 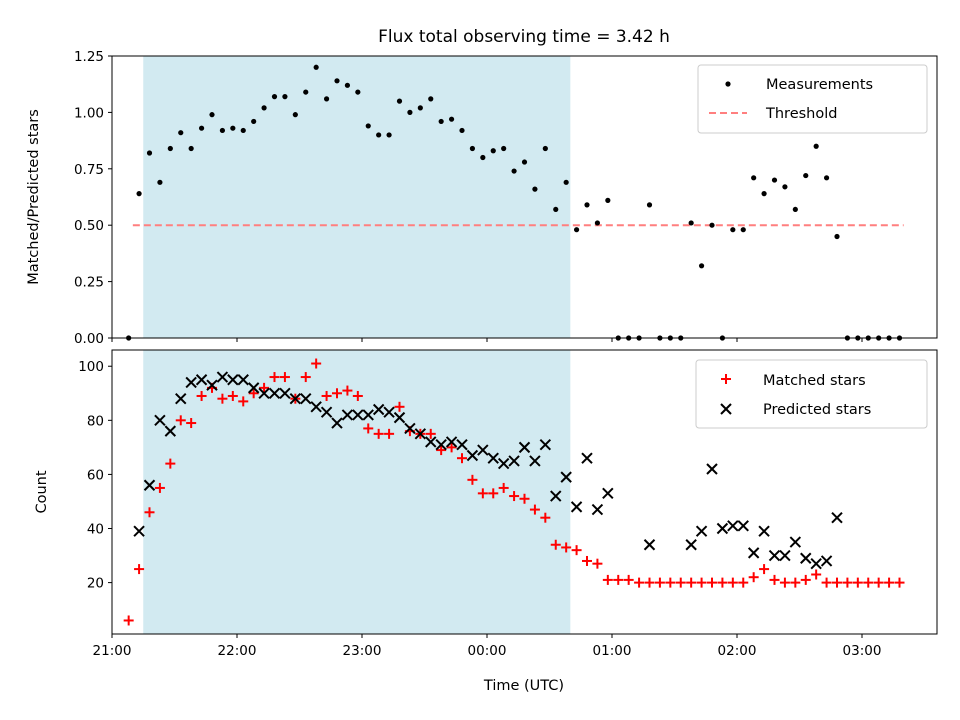 I want to click on ratio-ytick-label: 0.50, so click(x=89, y=226).